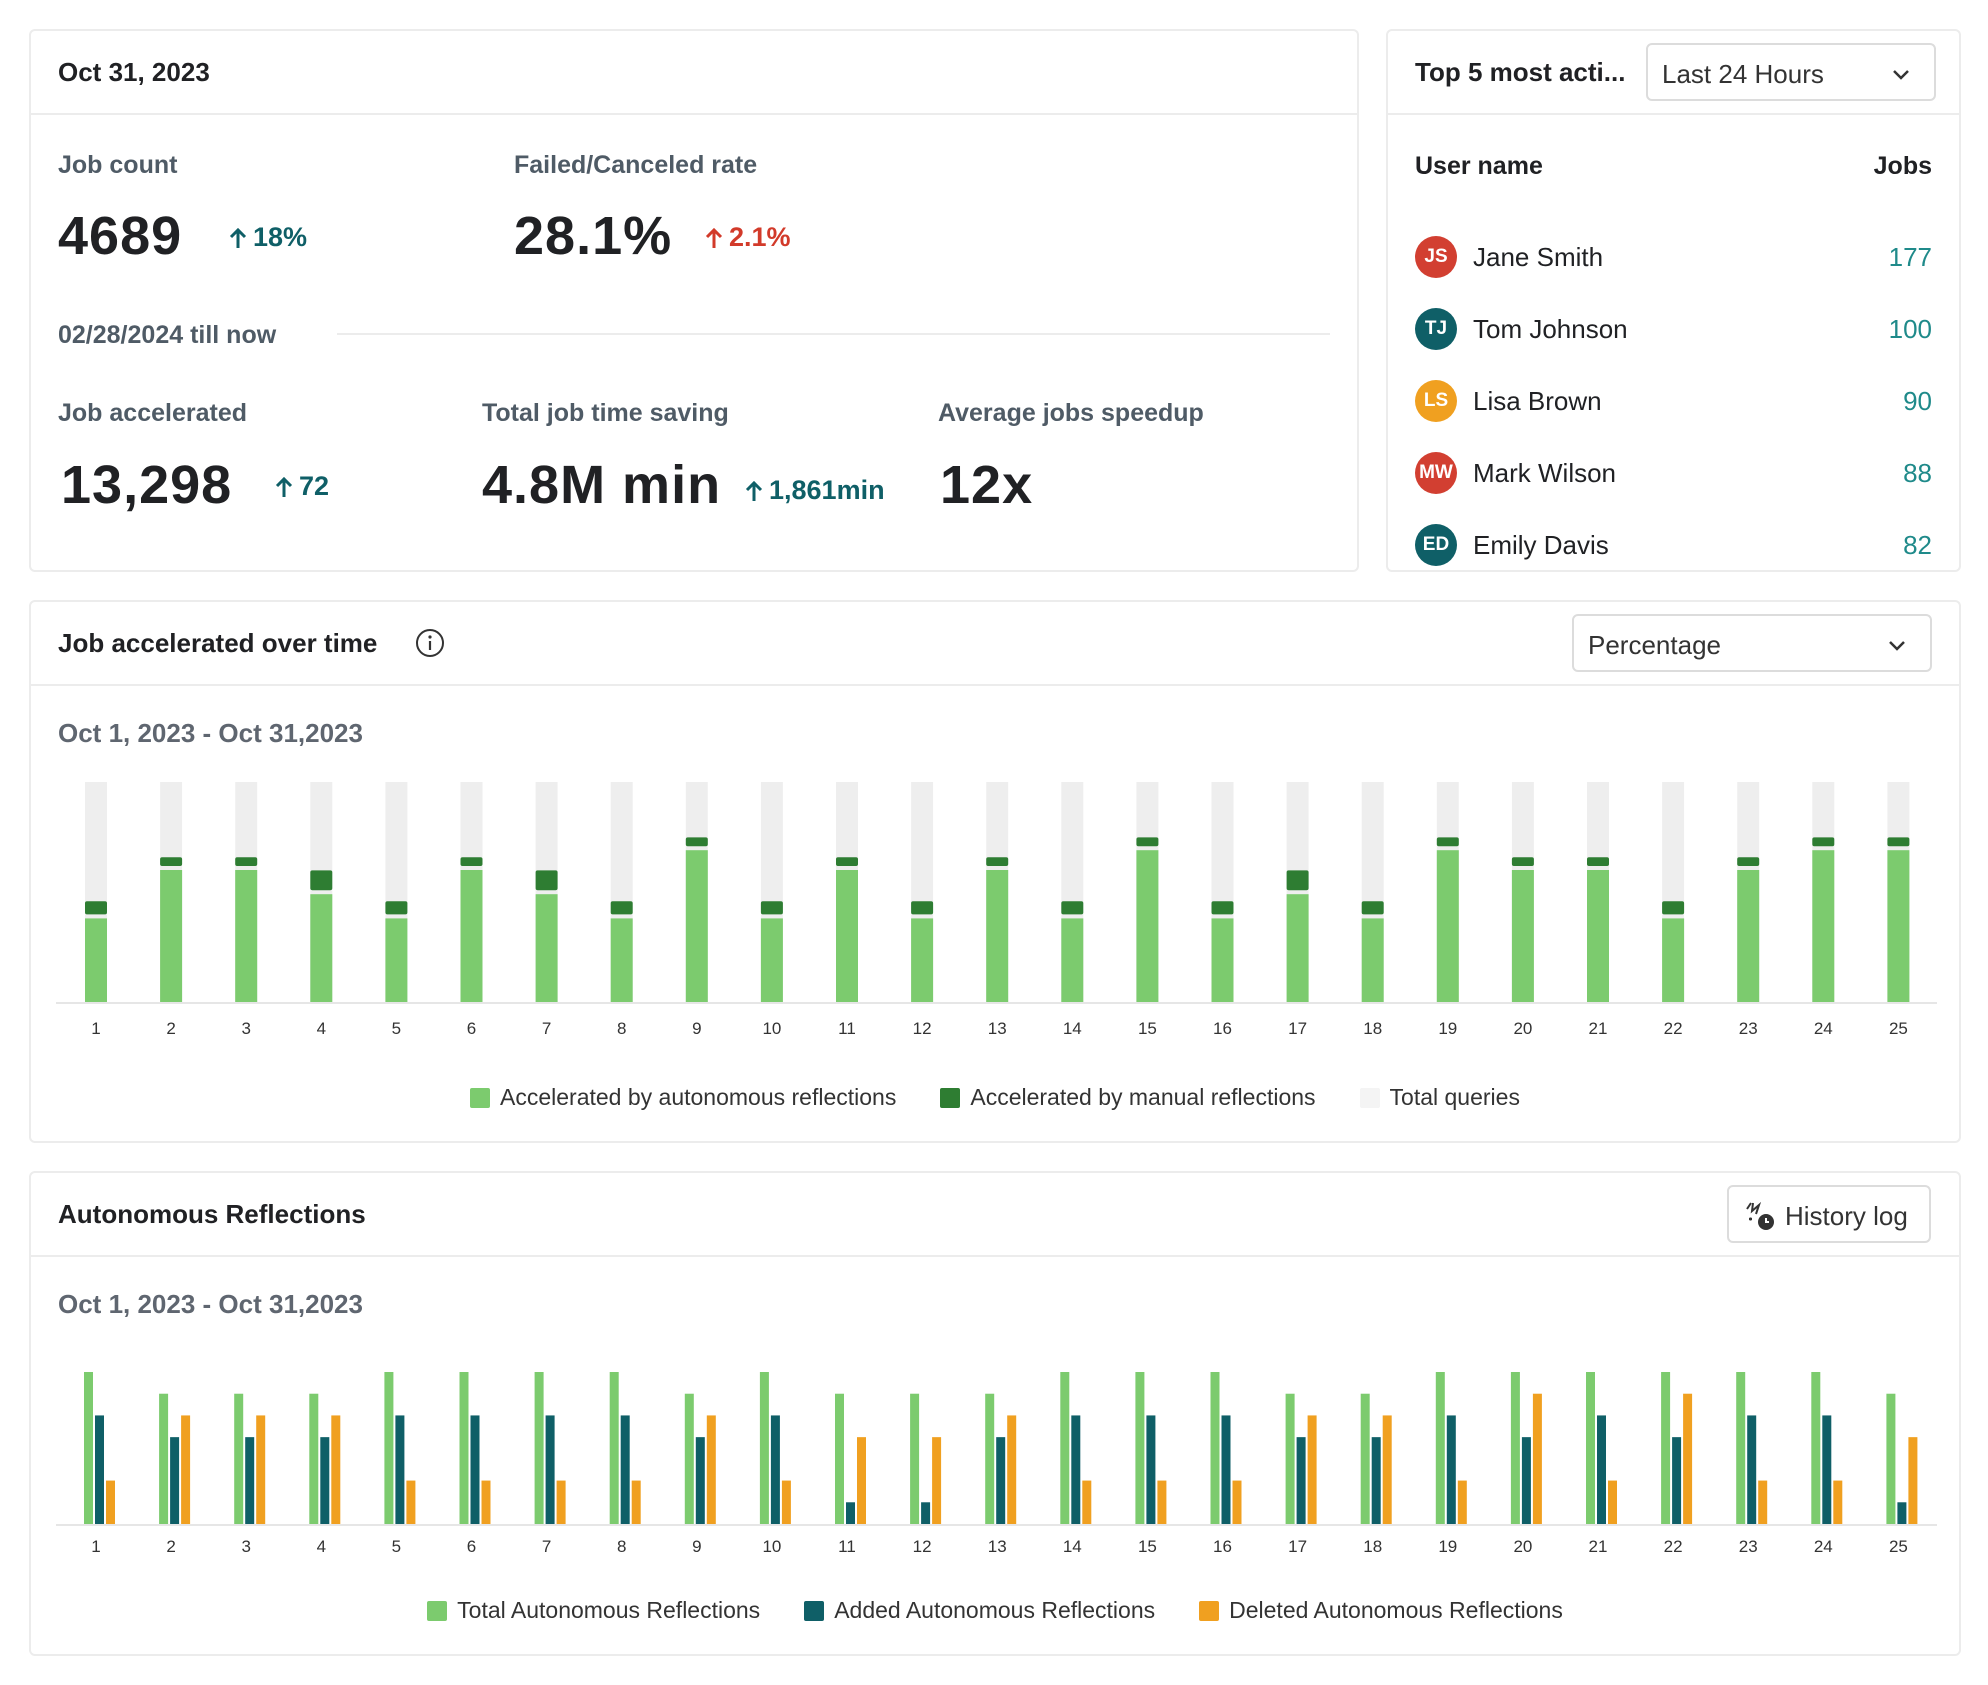 The image size is (1988, 1685). What do you see at coordinates (1752, 643) in the screenshot?
I see `metric-select: Percentage` at bounding box center [1752, 643].